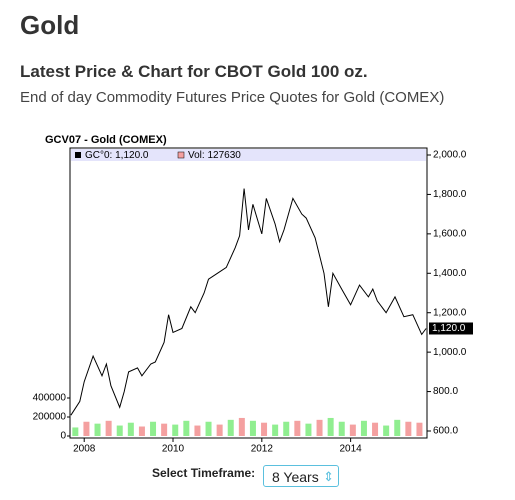 The width and height of the screenshot is (515, 500). Describe the element at coordinates (450, 312) in the screenshot. I see `y-tick-label: 1,200.0` at that location.